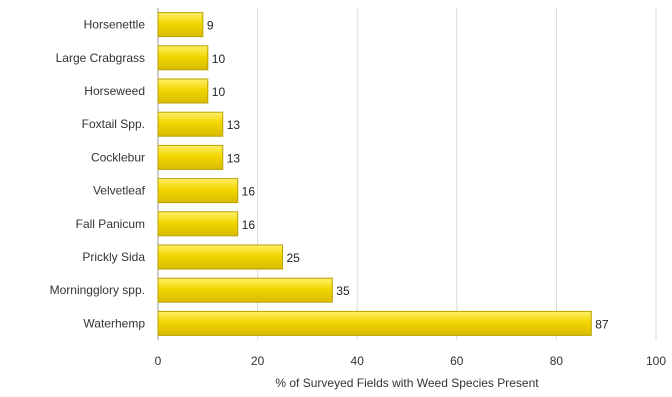 Image resolution: width=672 pixels, height=397 pixels. I want to click on x-tick-label: 0, so click(158, 361).